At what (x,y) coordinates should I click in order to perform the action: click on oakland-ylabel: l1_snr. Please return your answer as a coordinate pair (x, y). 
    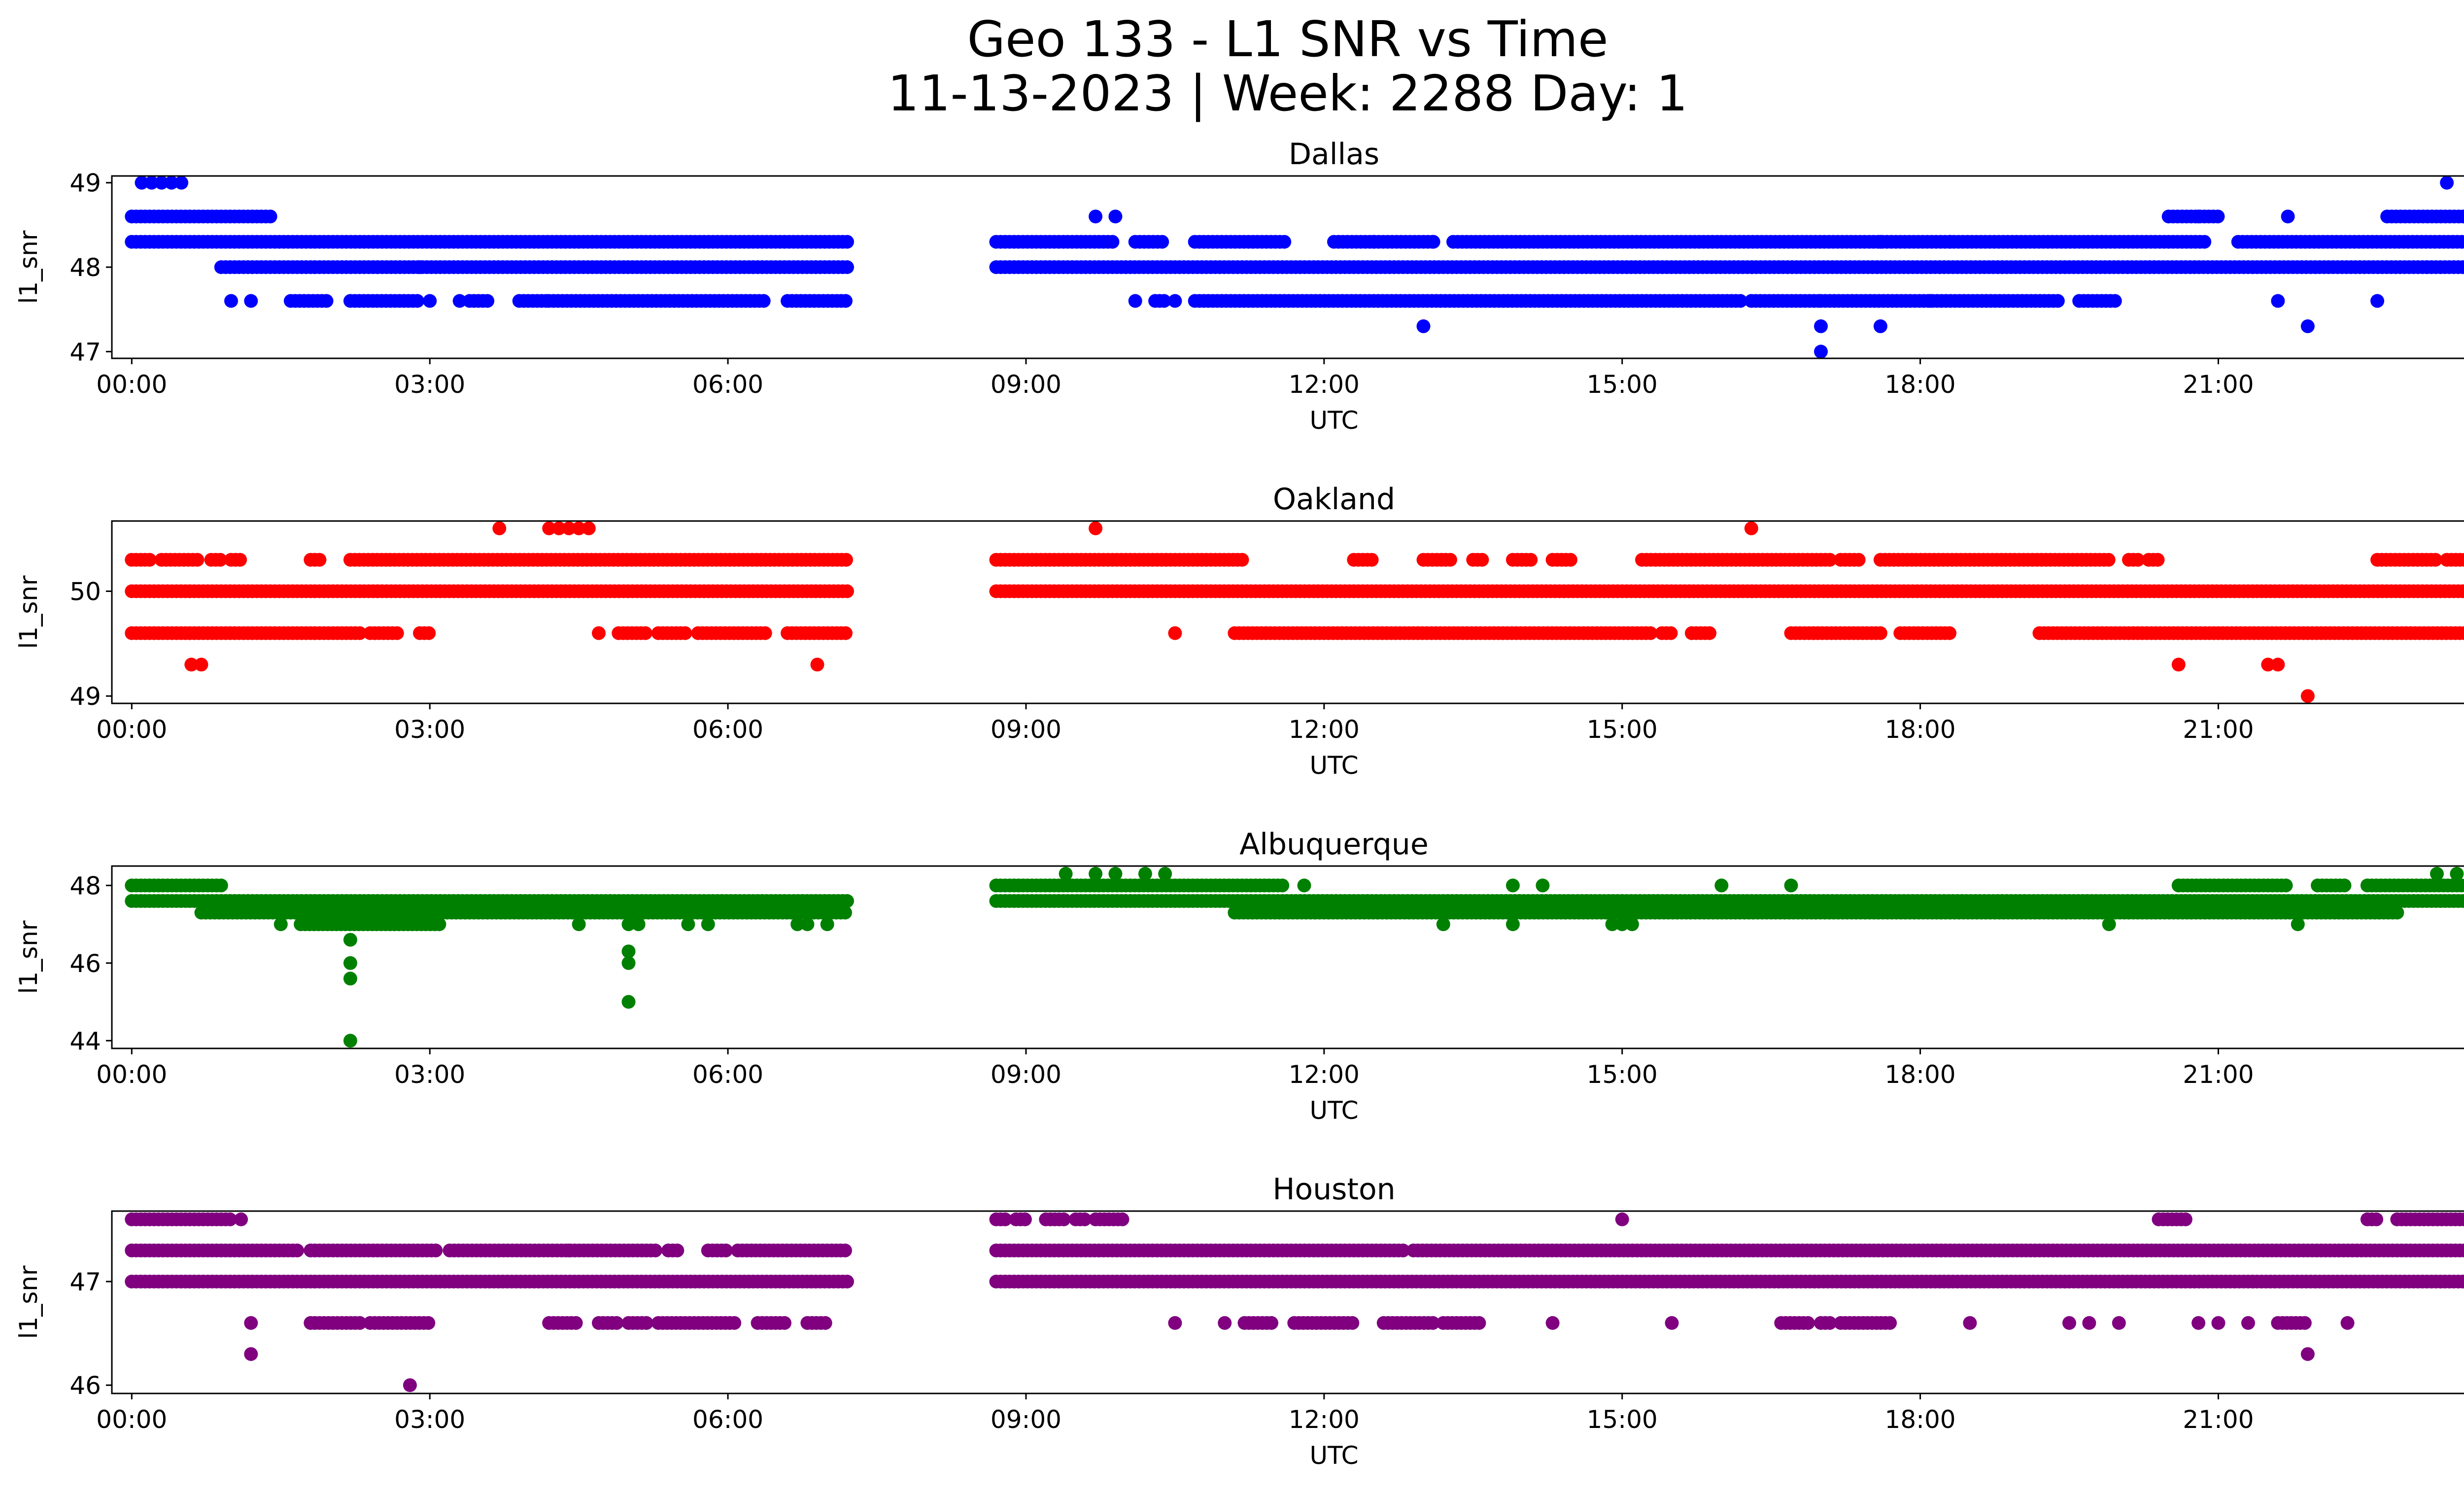
    Looking at the image, I should click on (28, 612).